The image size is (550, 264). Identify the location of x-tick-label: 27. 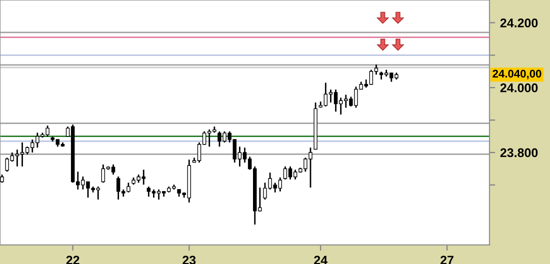
(447, 260).